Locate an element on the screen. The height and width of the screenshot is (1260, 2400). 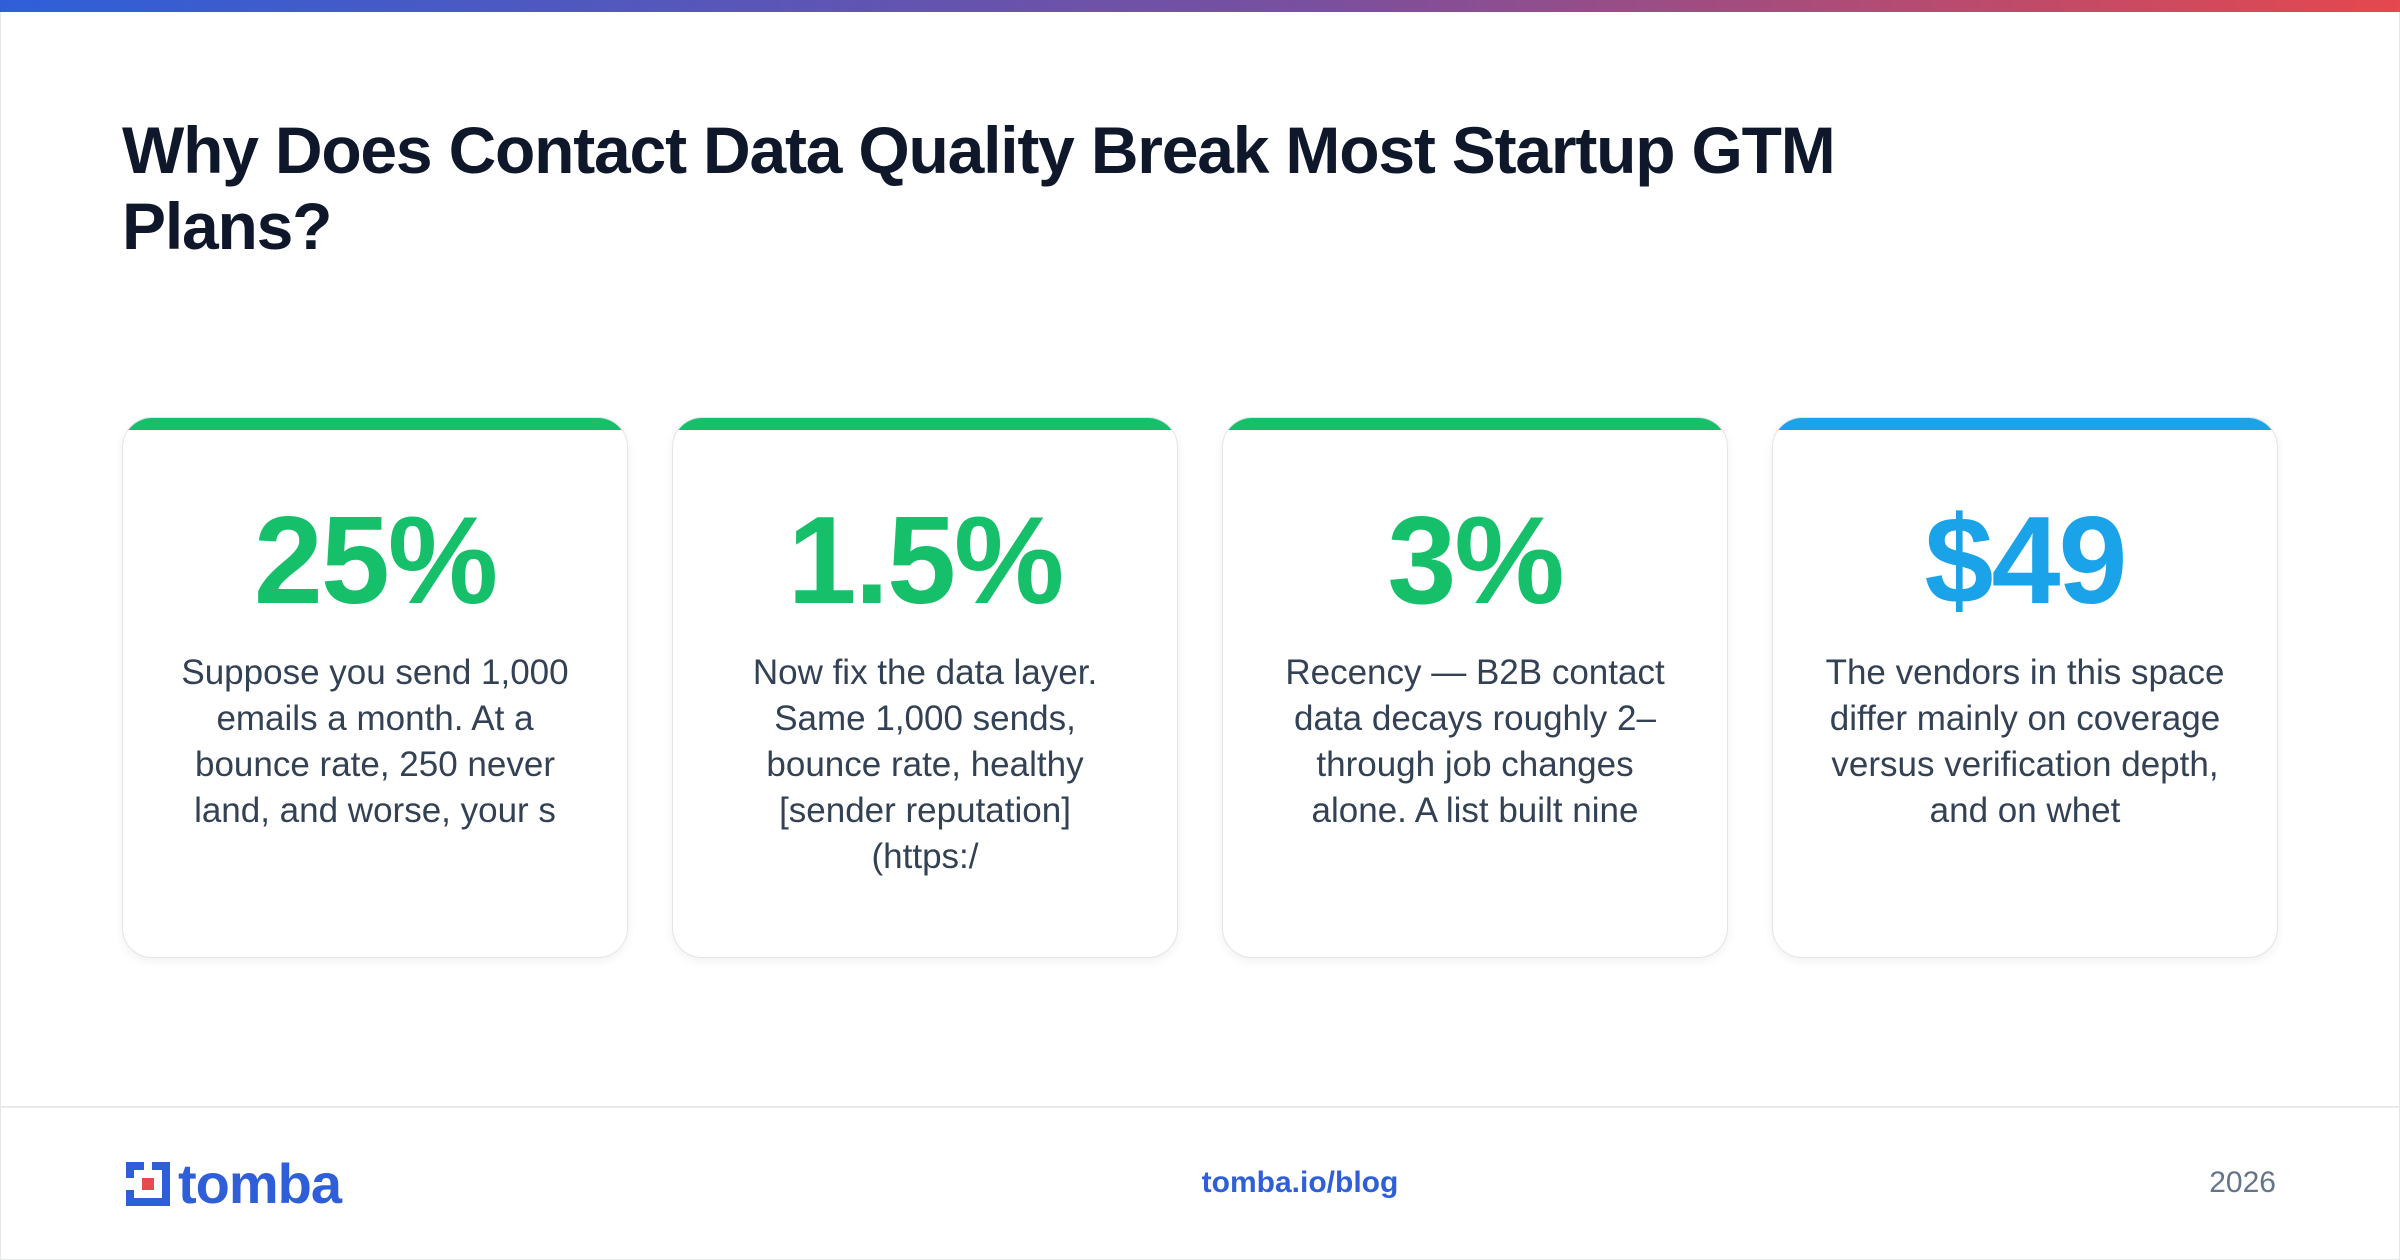
top-gradient-bar is located at coordinates (1200, 6).